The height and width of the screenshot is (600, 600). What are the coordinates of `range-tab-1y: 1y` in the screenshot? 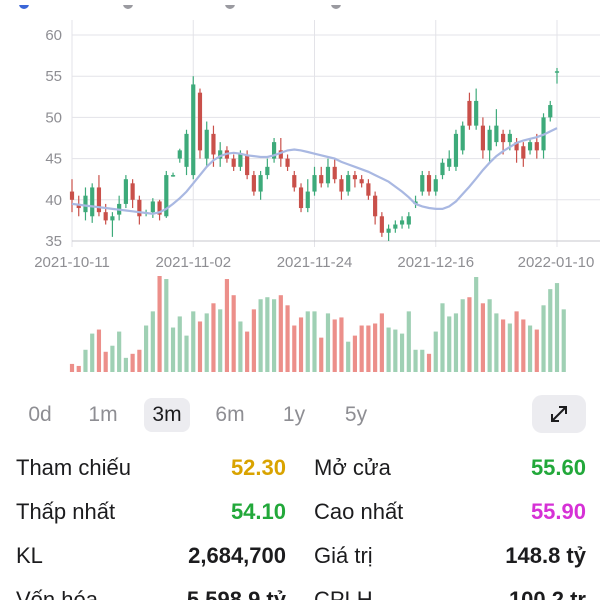 It's located at (294, 414).